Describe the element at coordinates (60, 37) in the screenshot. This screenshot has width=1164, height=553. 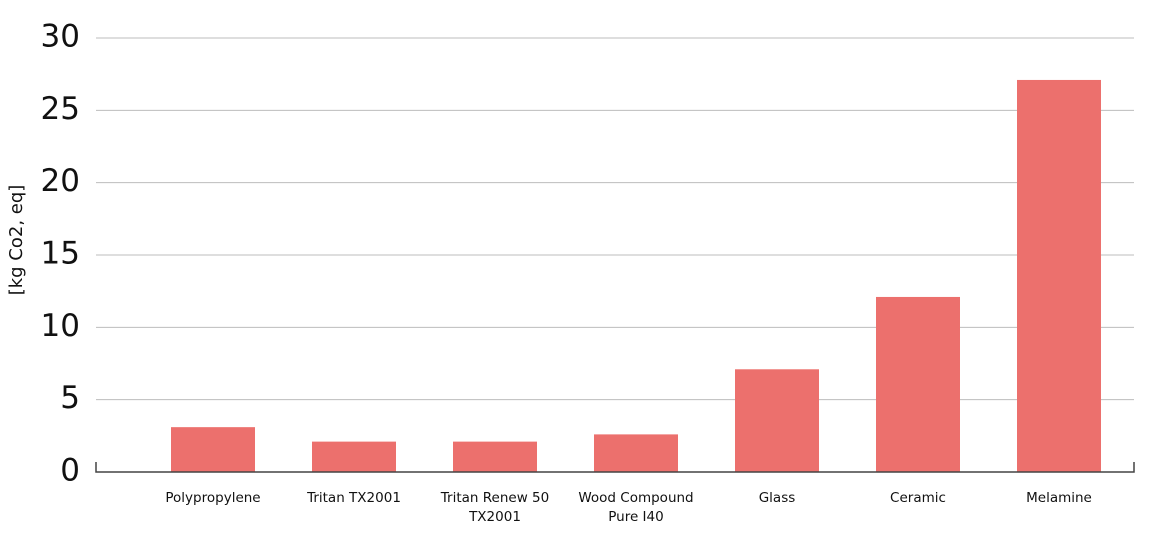
I see `y-tick-label: 30` at that location.